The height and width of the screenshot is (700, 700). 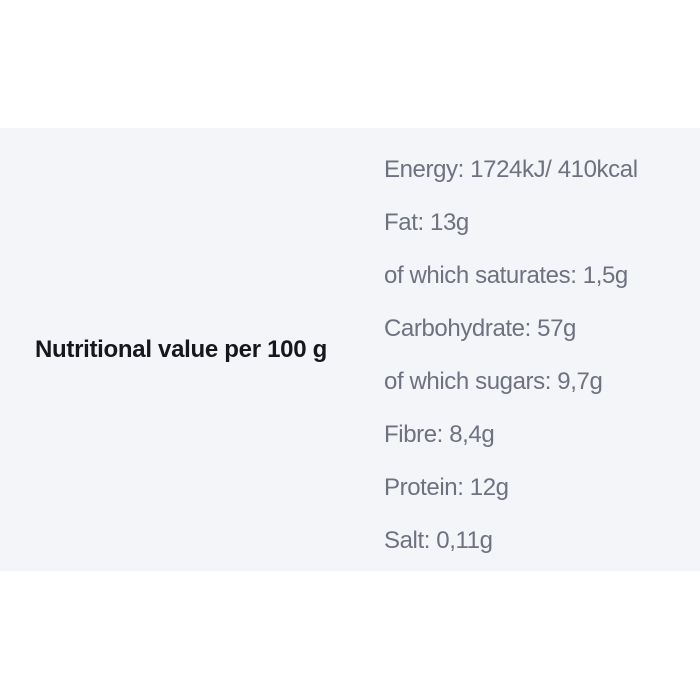 What do you see at coordinates (426, 222) in the screenshot?
I see `nutrition-row: Fat: 13g` at bounding box center [426, 222].